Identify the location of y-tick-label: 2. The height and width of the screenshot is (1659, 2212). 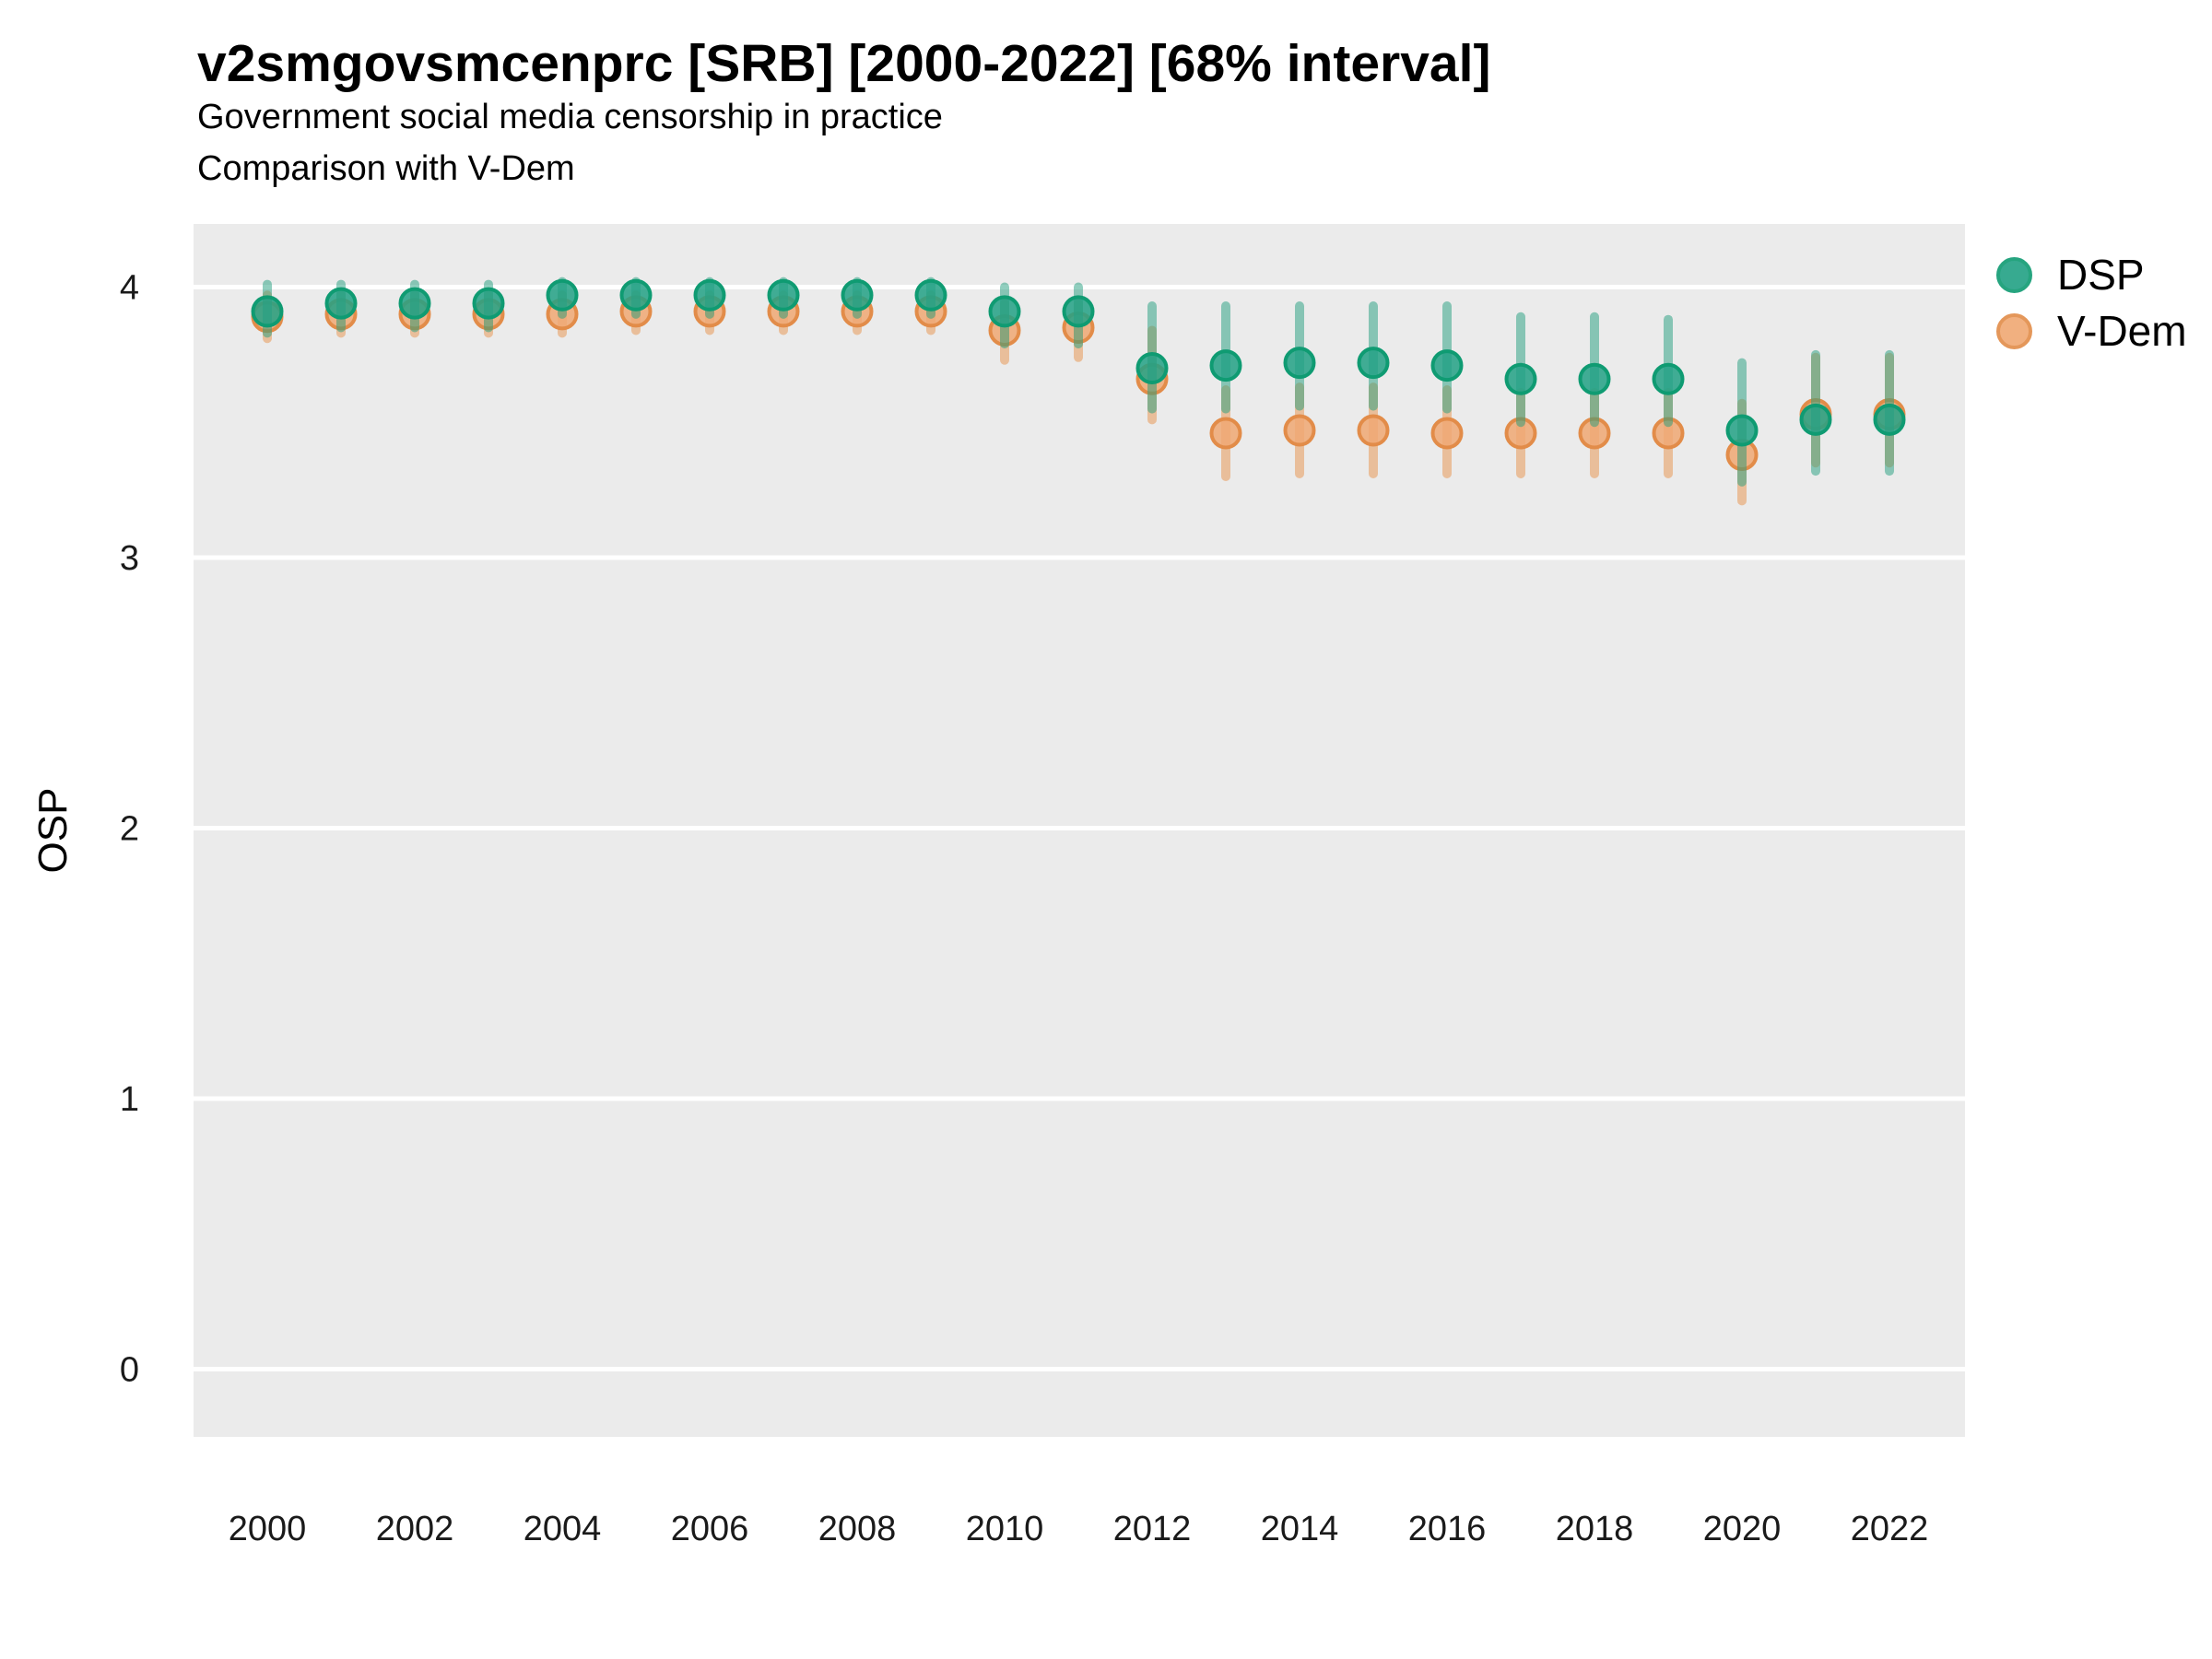
(129, 829).